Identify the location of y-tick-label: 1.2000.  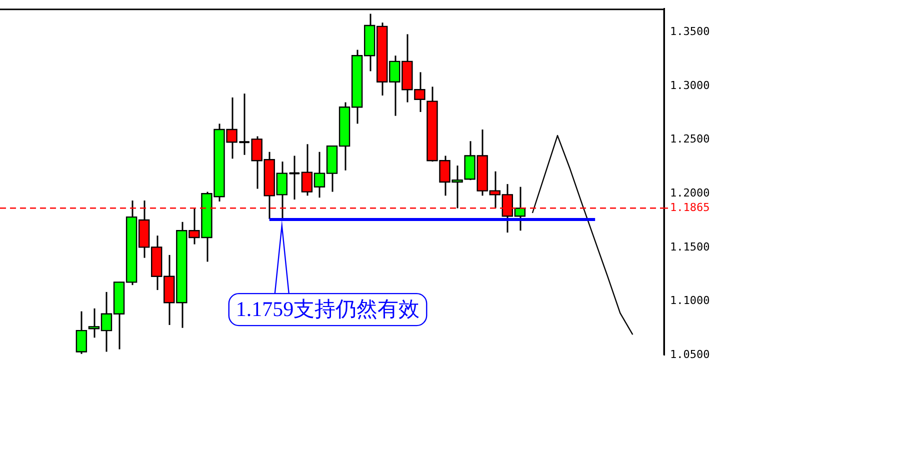
(690, 193).